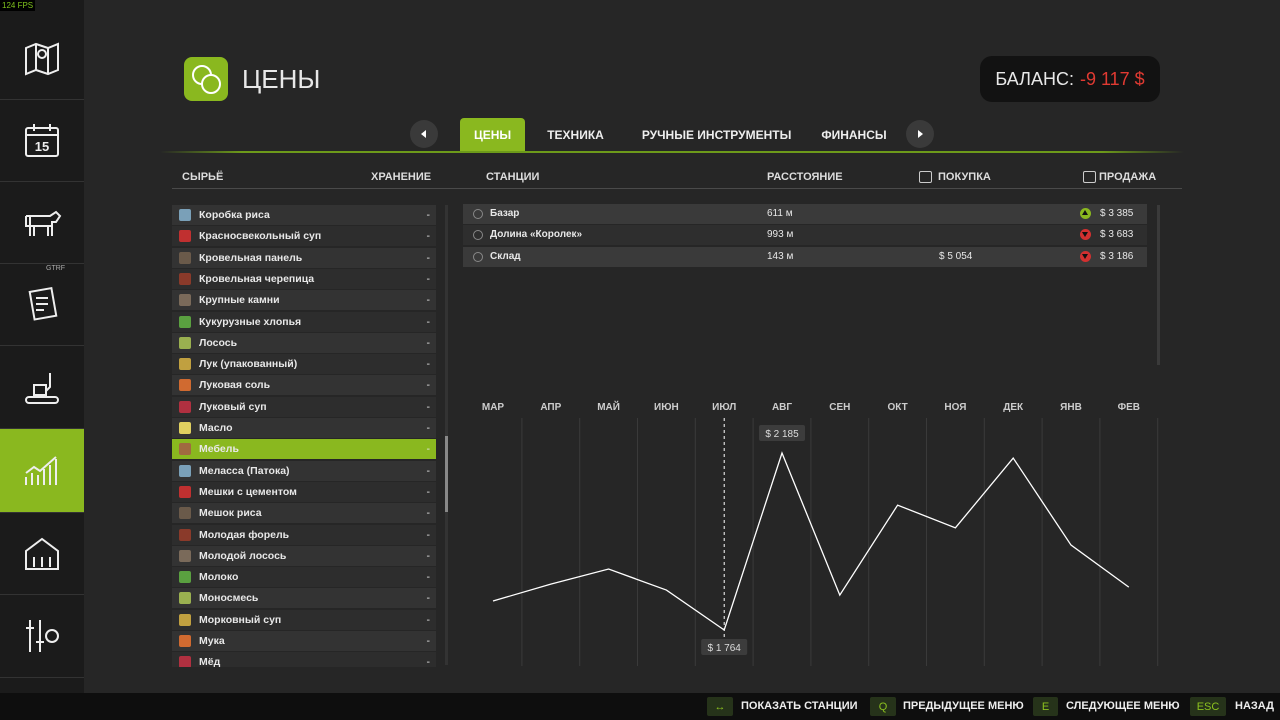 This screenshot has height=720, width=1280. Describe the element at coordinates (782, 434) in the screenshot. I see `value-label: $ 2 185` at that location.